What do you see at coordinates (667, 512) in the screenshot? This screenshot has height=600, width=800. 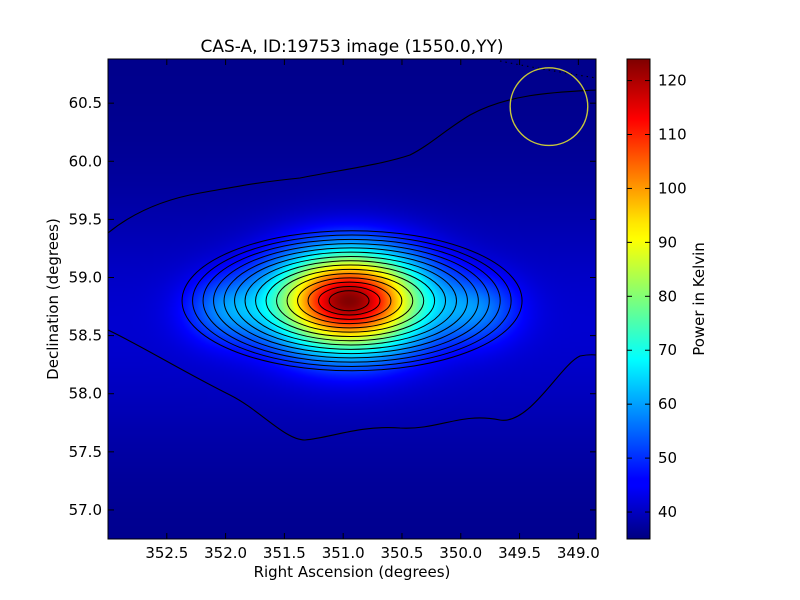 I see `colorbar-tick-label: 40` at bounding box center [667, 512].